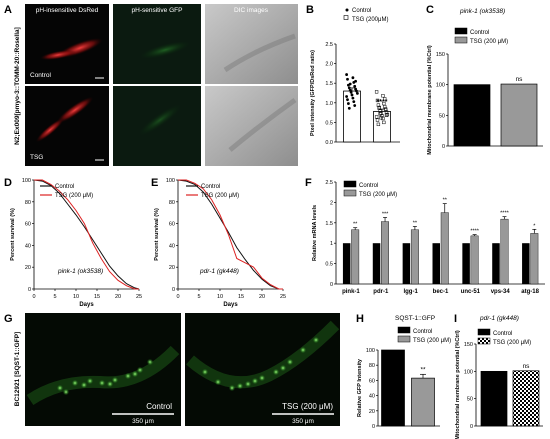  What do you see at coordinates (251, 10) in the screenshot?
I see `col-title-dic: DIC images` at bounding box center [251, 10].